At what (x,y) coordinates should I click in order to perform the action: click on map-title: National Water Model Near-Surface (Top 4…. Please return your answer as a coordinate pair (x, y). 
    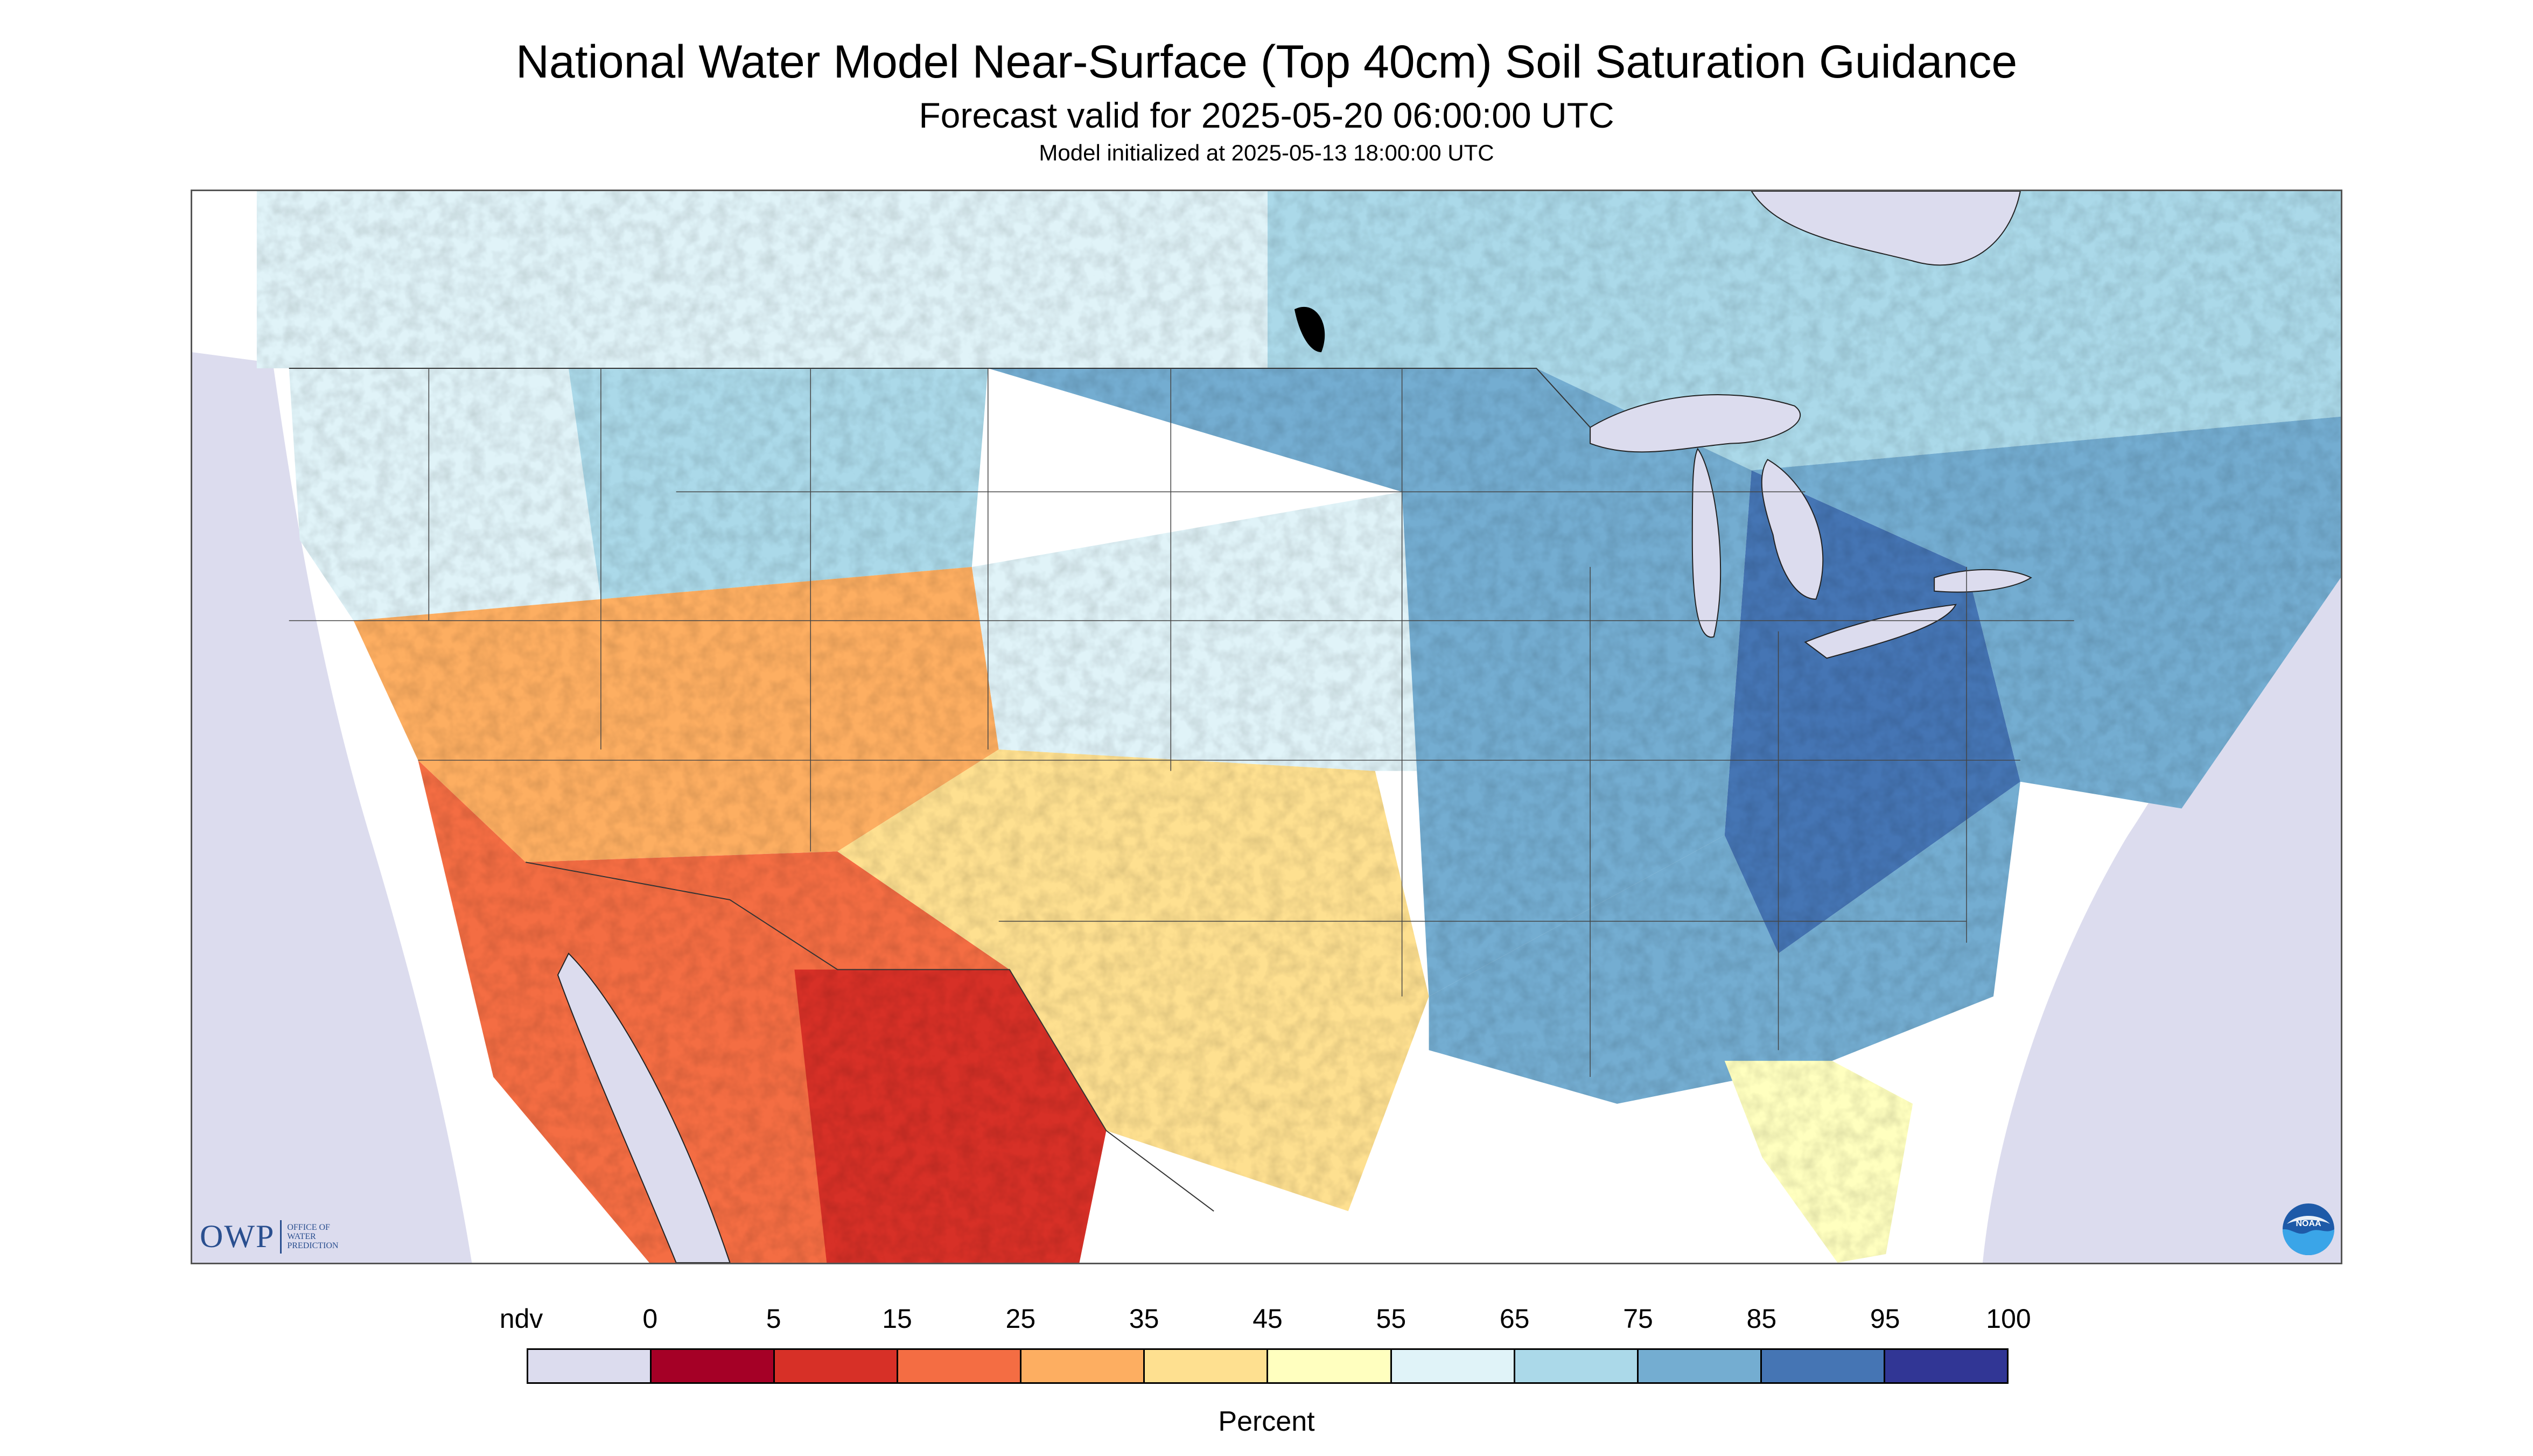
    Looking at the image, I should click on (1266, 62).